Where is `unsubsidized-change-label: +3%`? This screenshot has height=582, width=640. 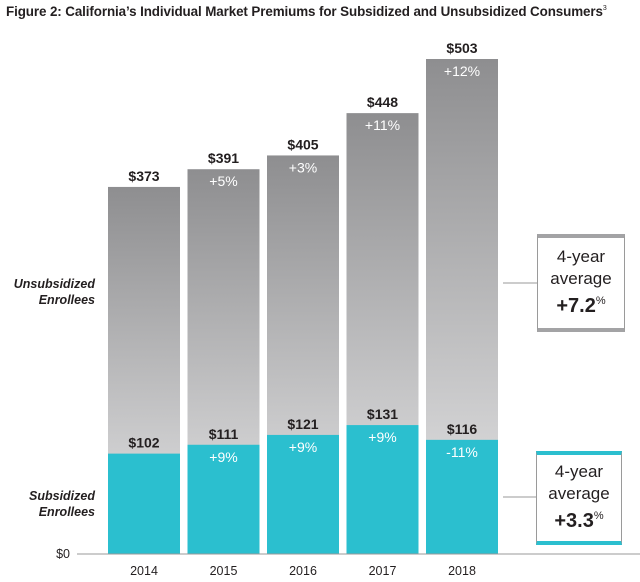 unsubsidized-change-label: +3% is located at coordinates (303, 167).